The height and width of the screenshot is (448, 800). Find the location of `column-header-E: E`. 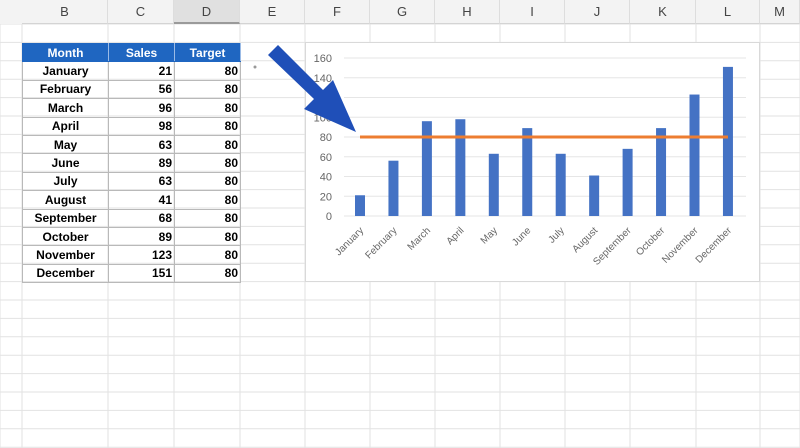

column-header-E: E is located at coordinates (272, 12).